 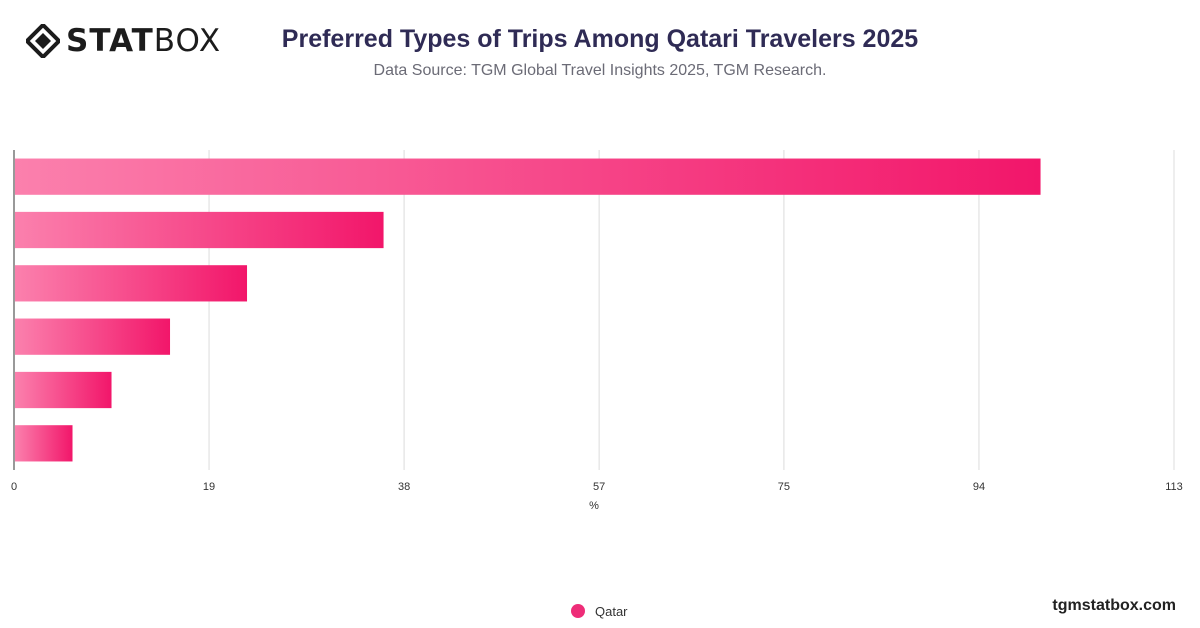 What do you see at coordinates (1174, 487) in the screenshot?
I see `x-tick-label-6: 113` at bounding box center [1174, 487].